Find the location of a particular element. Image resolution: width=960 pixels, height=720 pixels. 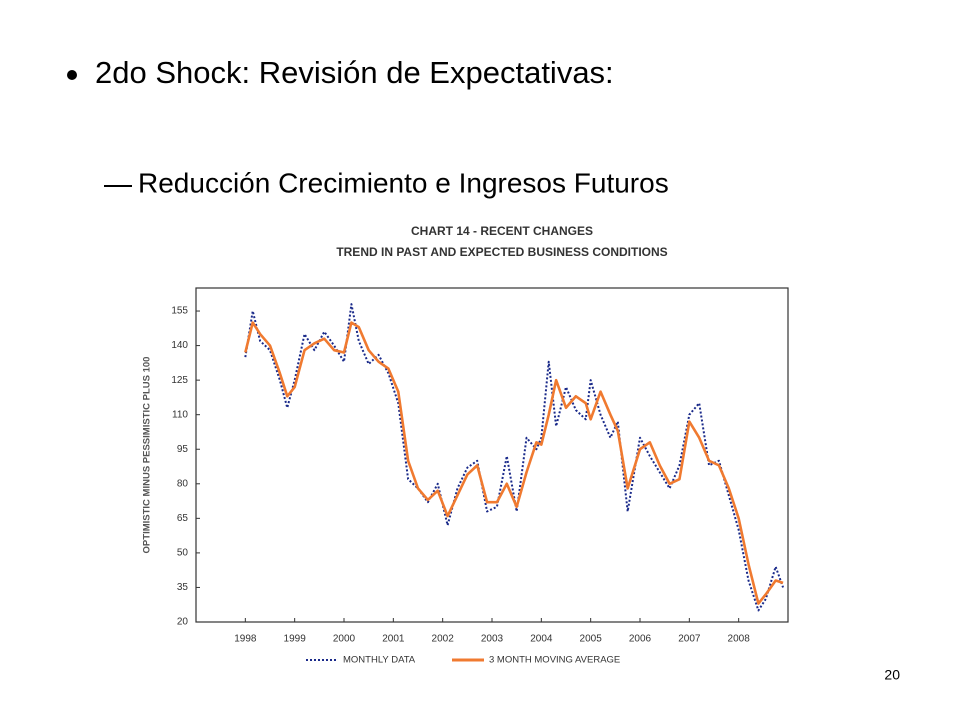

y-axis-label: OPTIMISTIC MINUS PESSIMISTIC PLUS 100 is located at coordinates (147, 455).